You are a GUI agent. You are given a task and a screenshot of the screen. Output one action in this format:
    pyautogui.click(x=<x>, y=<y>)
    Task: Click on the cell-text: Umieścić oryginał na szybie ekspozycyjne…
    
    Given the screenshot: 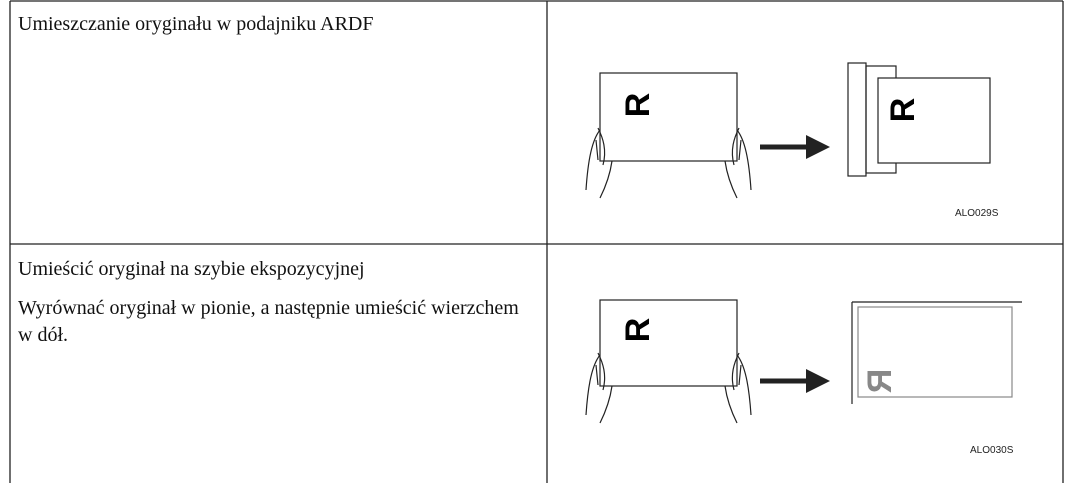 What is the action you would take?
    pyautogui.click(x=278, y=308)
    